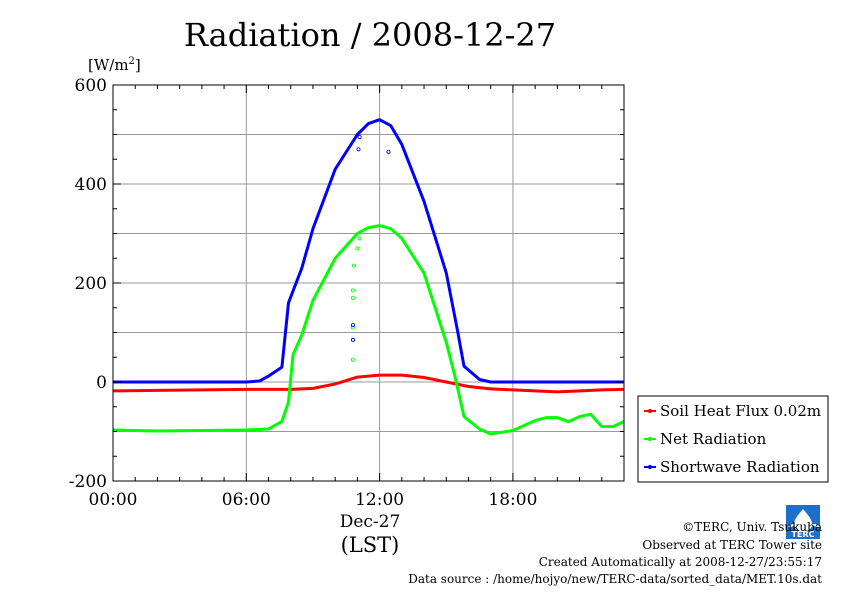  I want to click on y-tick-label: 400, so click(91, 185).